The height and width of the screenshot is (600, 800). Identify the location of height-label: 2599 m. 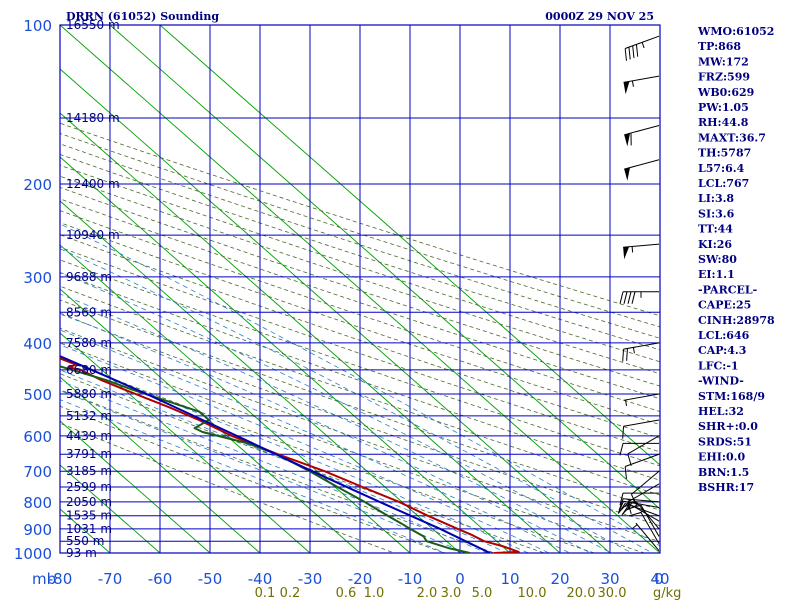
(89, 487).